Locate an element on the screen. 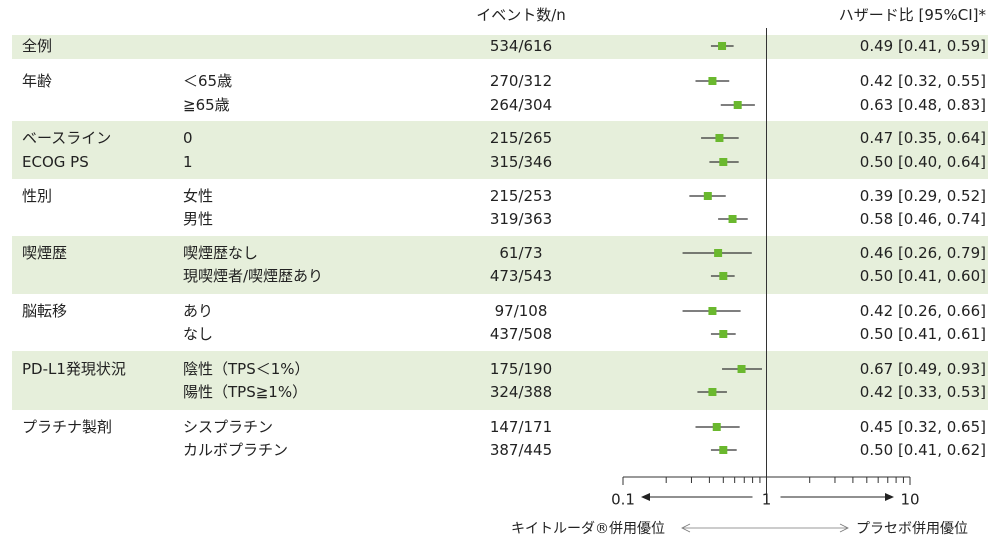 Image resolution: width=1000 pixels, height=553 pixels. category-label: 年齢 is located at coordinates (37, 81).